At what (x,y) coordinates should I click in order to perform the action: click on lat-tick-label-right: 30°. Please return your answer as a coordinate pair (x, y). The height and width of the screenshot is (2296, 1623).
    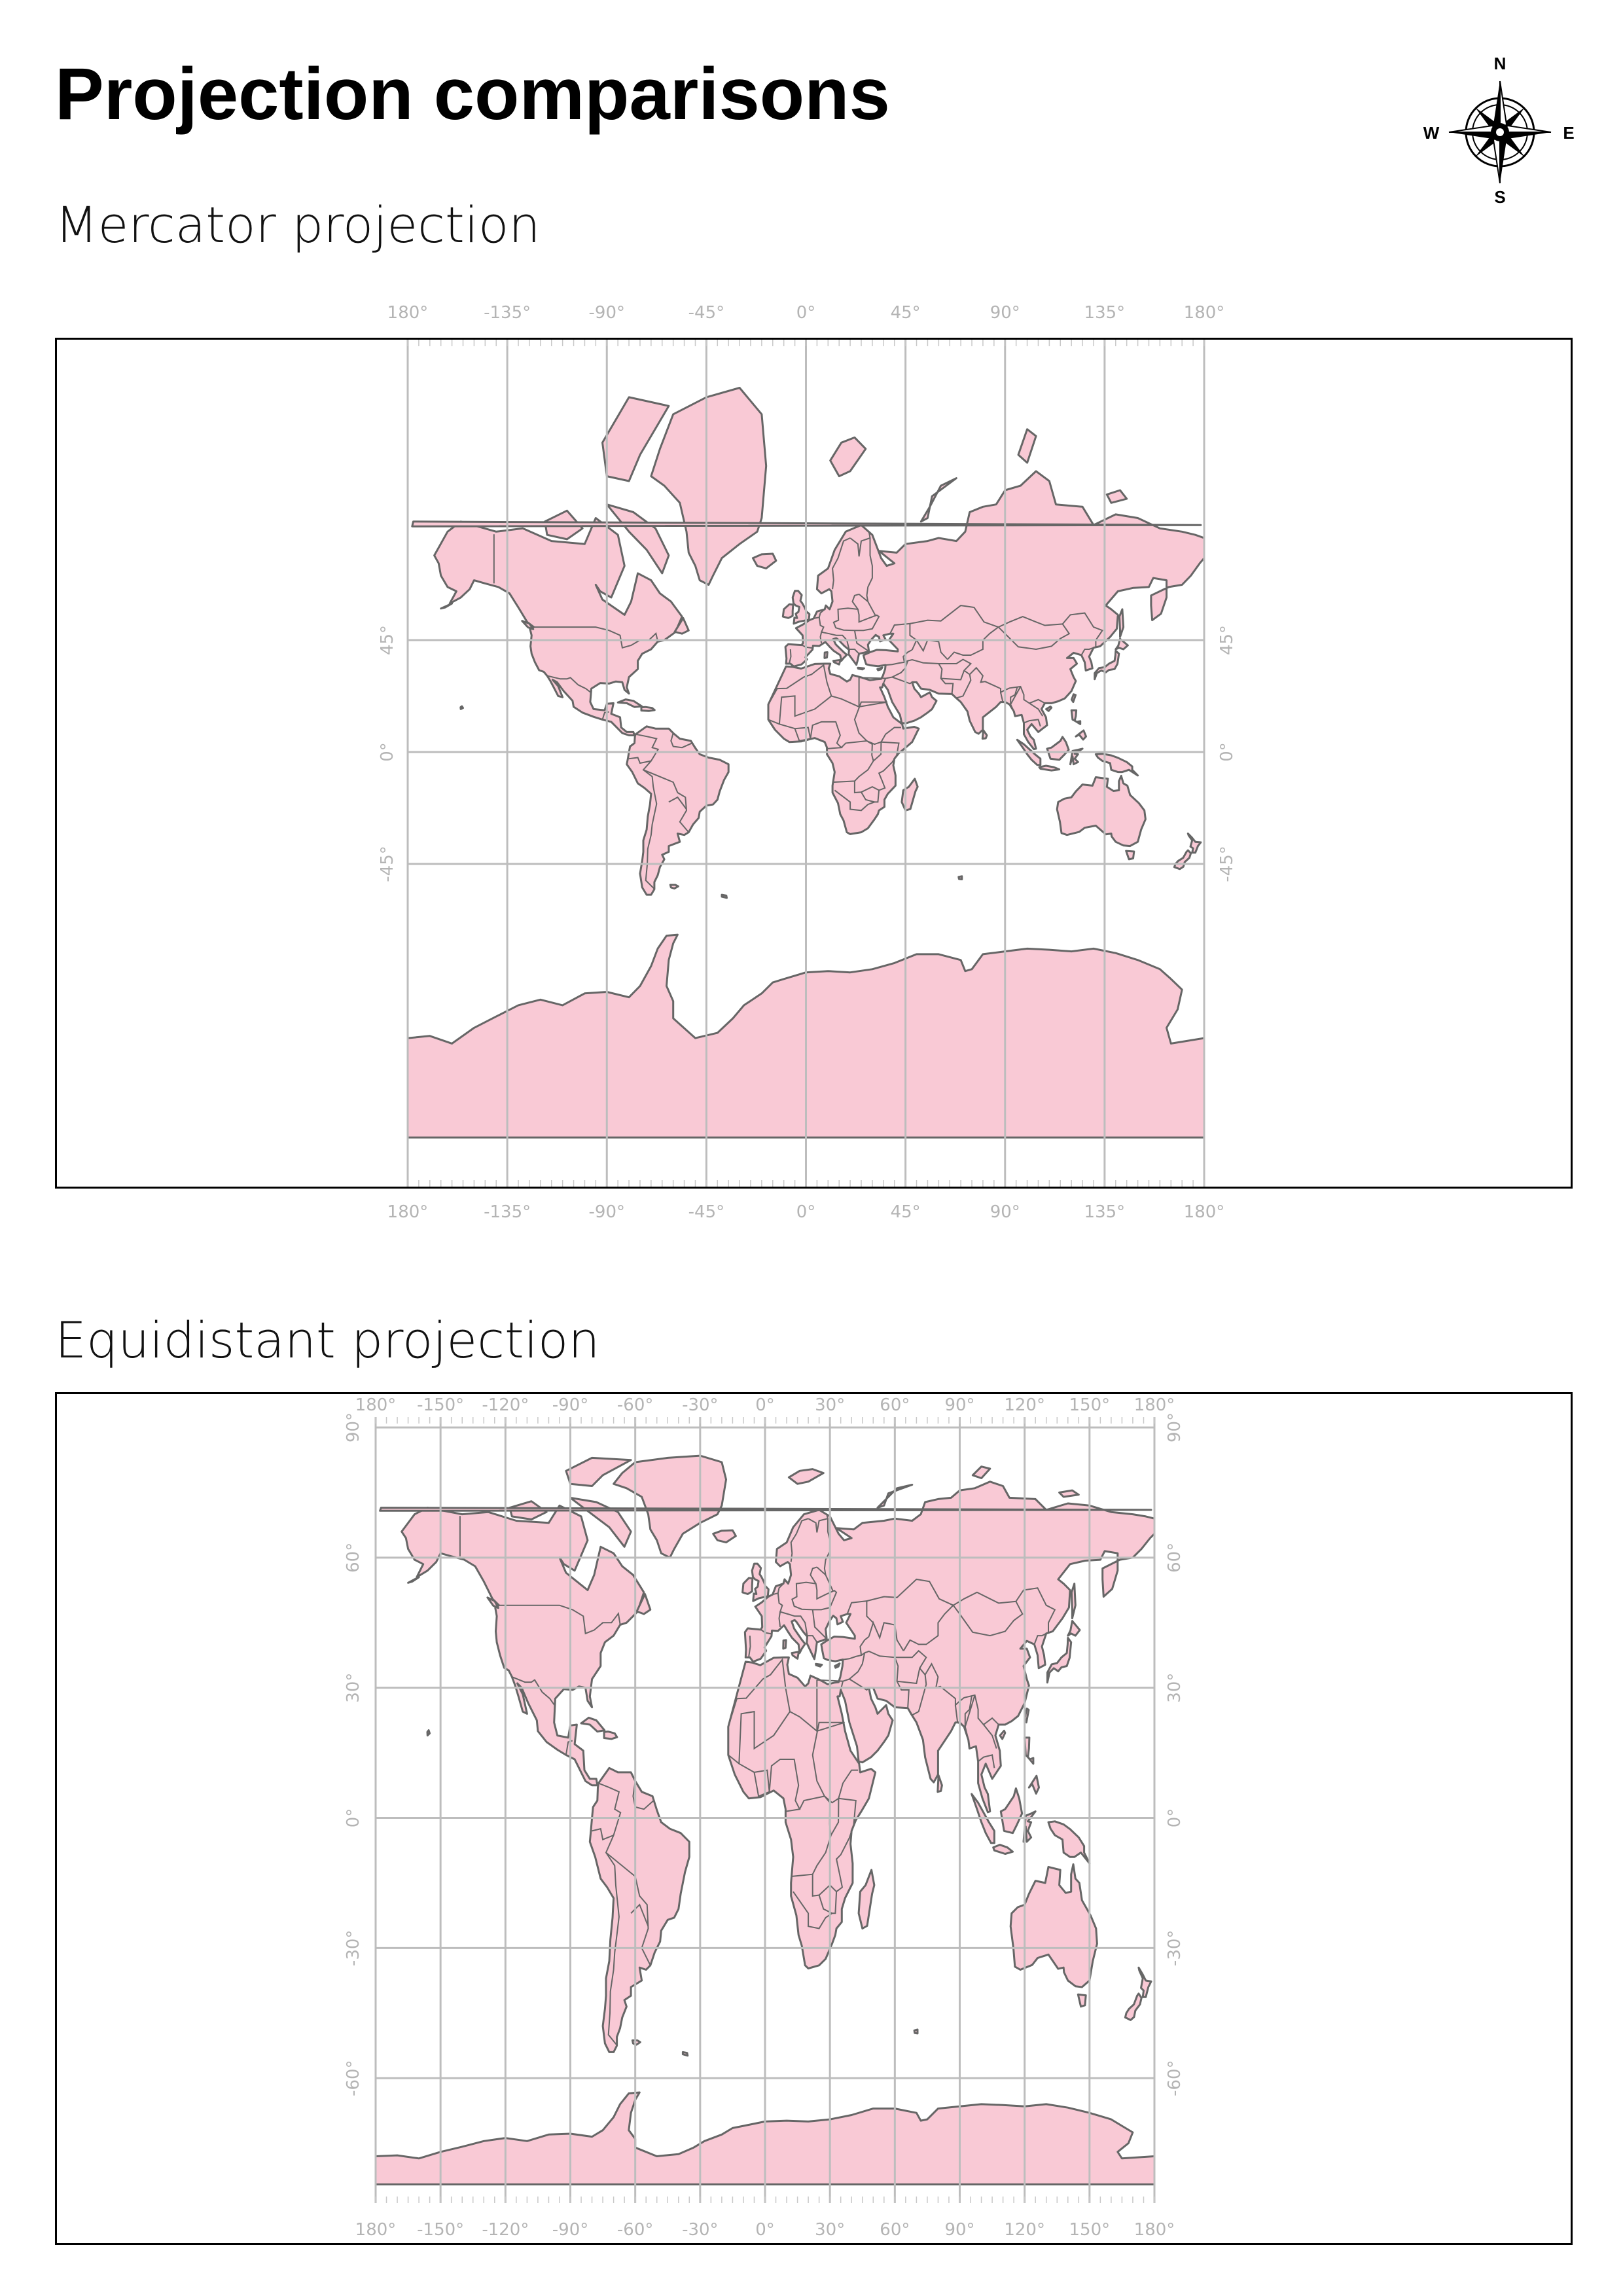
    Looking at the image, I should click on (1175, 1688).